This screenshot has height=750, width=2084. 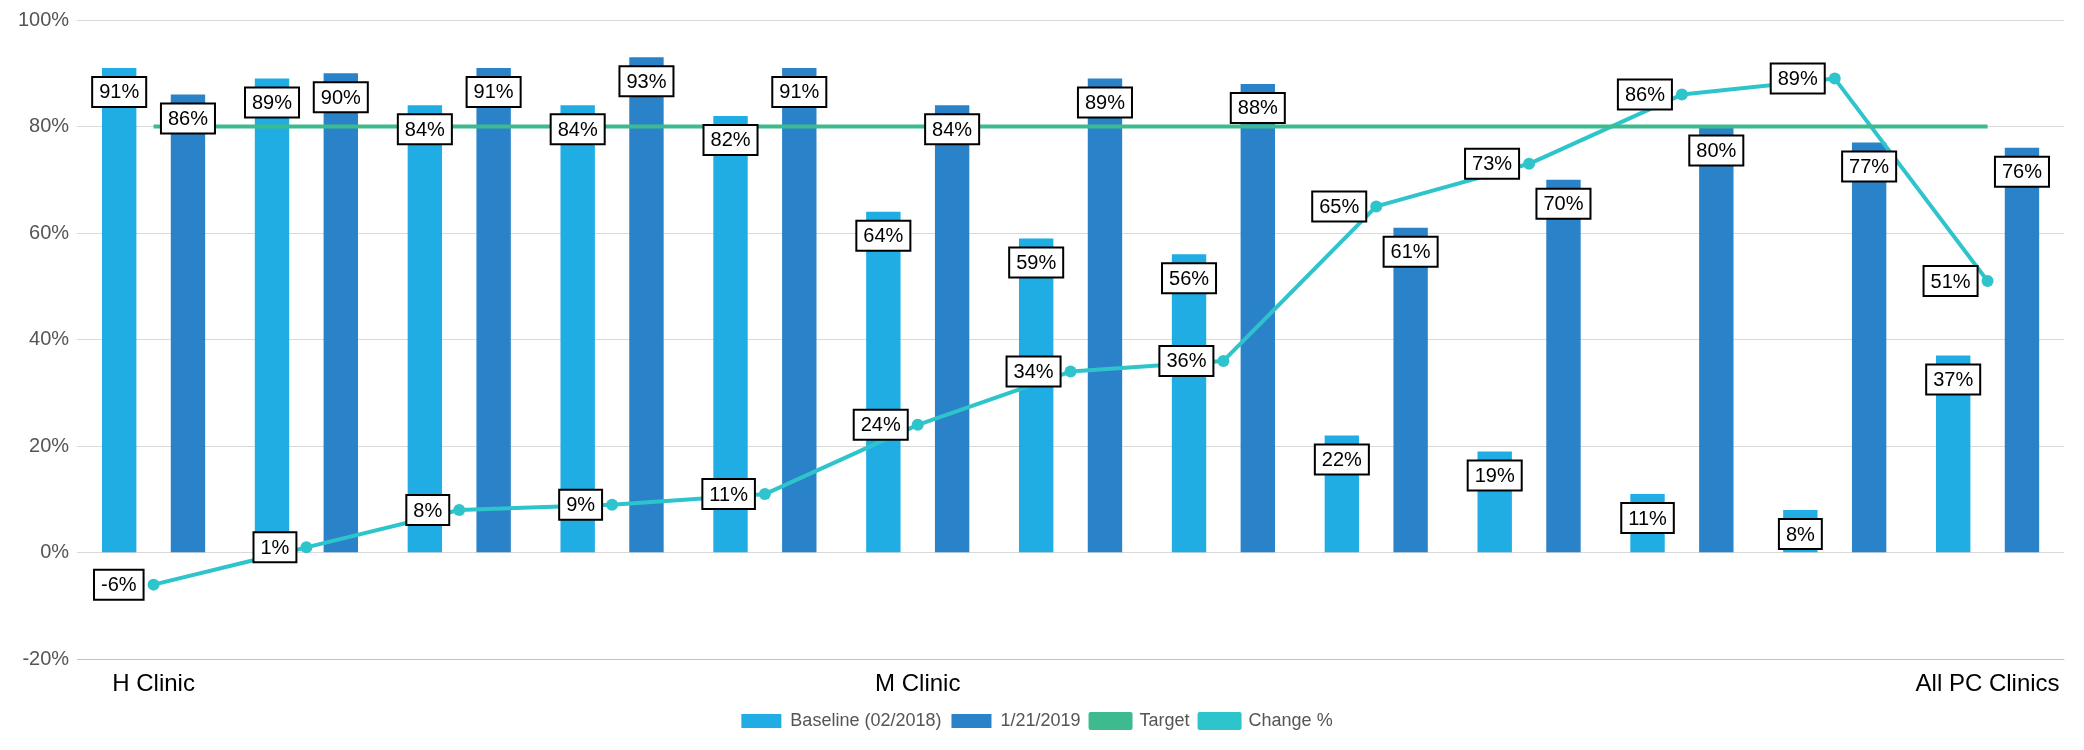 I want to click on data-label: 59%, so click(x=1036, y=261).